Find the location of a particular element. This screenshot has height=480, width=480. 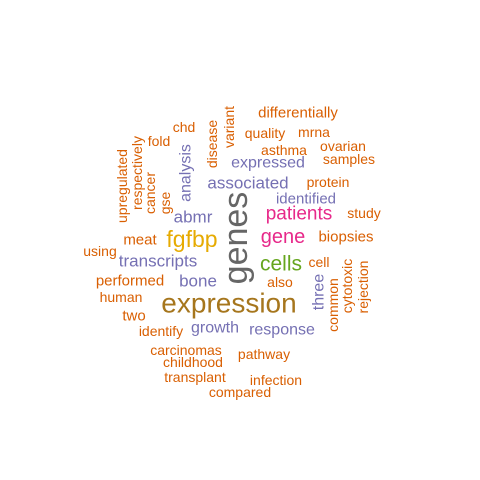

word-fold: fold is located at coordinates (159, 141).